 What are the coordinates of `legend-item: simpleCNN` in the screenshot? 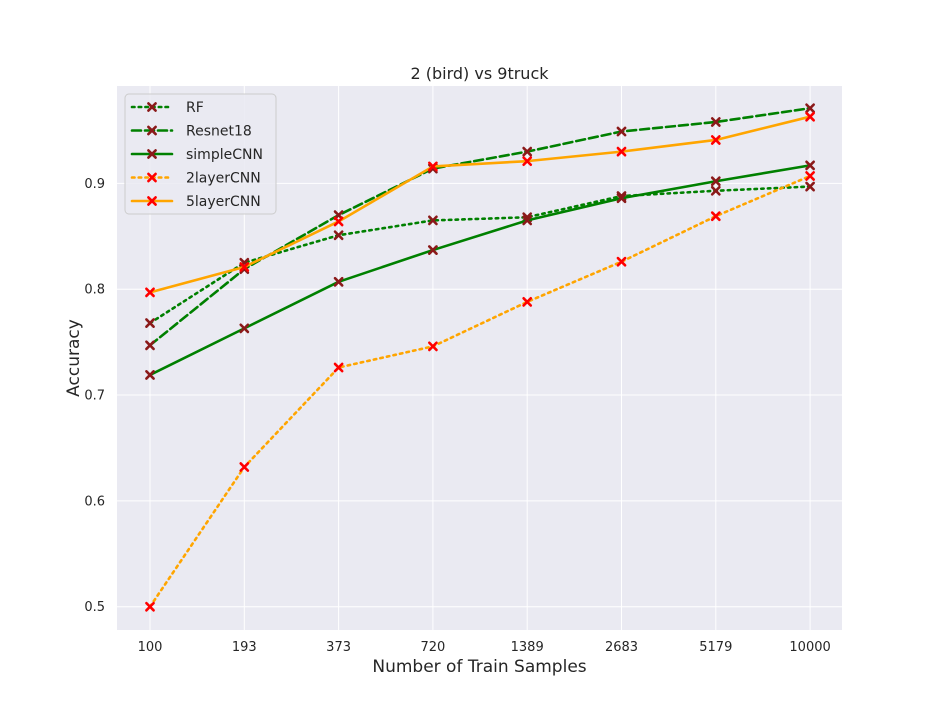 It's located at (196, 155).